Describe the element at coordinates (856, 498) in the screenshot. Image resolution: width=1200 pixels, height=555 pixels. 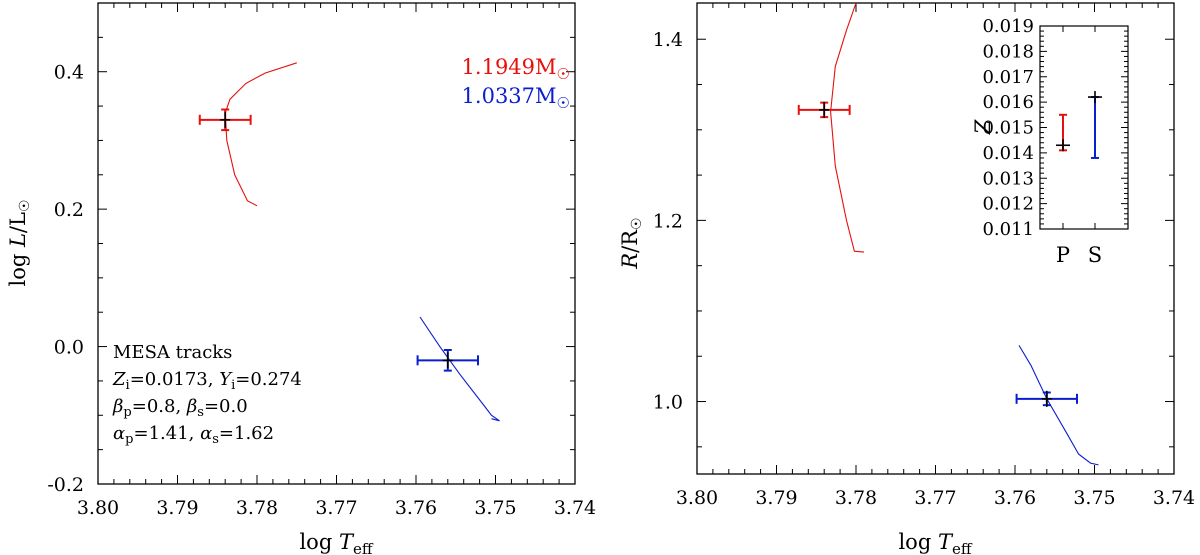
I see `right-x-tick-label: 3.78` at that location.